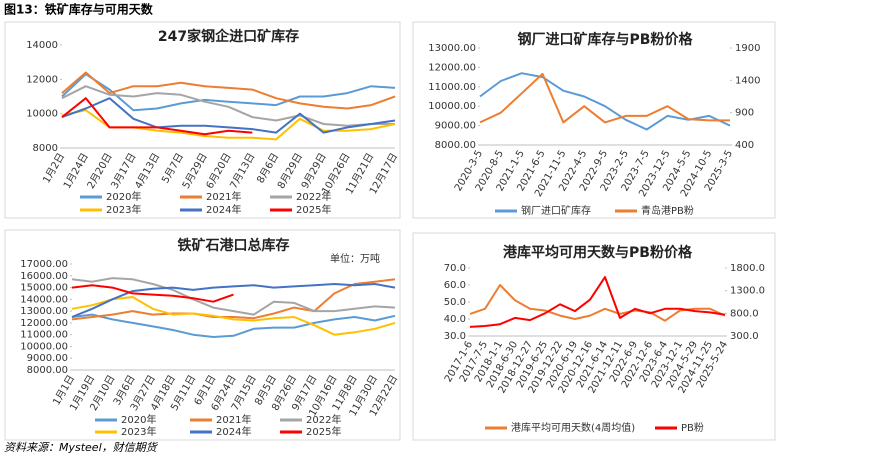 The image size is (884, 456). Describe the element at coordinates (667, 210) in the screenshot. I see `legend-label: 青岛港PB粉` at that location.